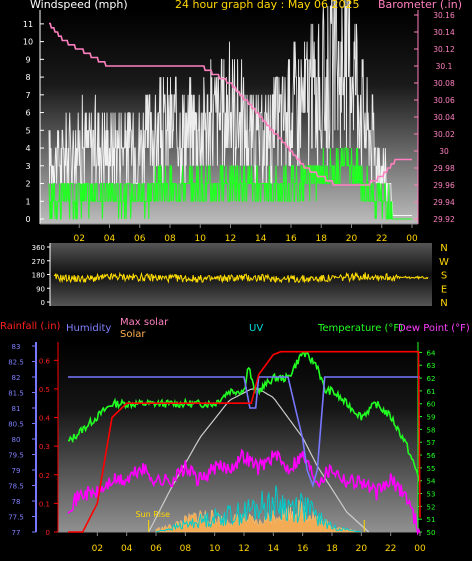 This screenshot has width=472, height=561. Describe the element at coordinates (201, 239) in the screenshot. I see `wind-x-tick-label: 10` at that location.